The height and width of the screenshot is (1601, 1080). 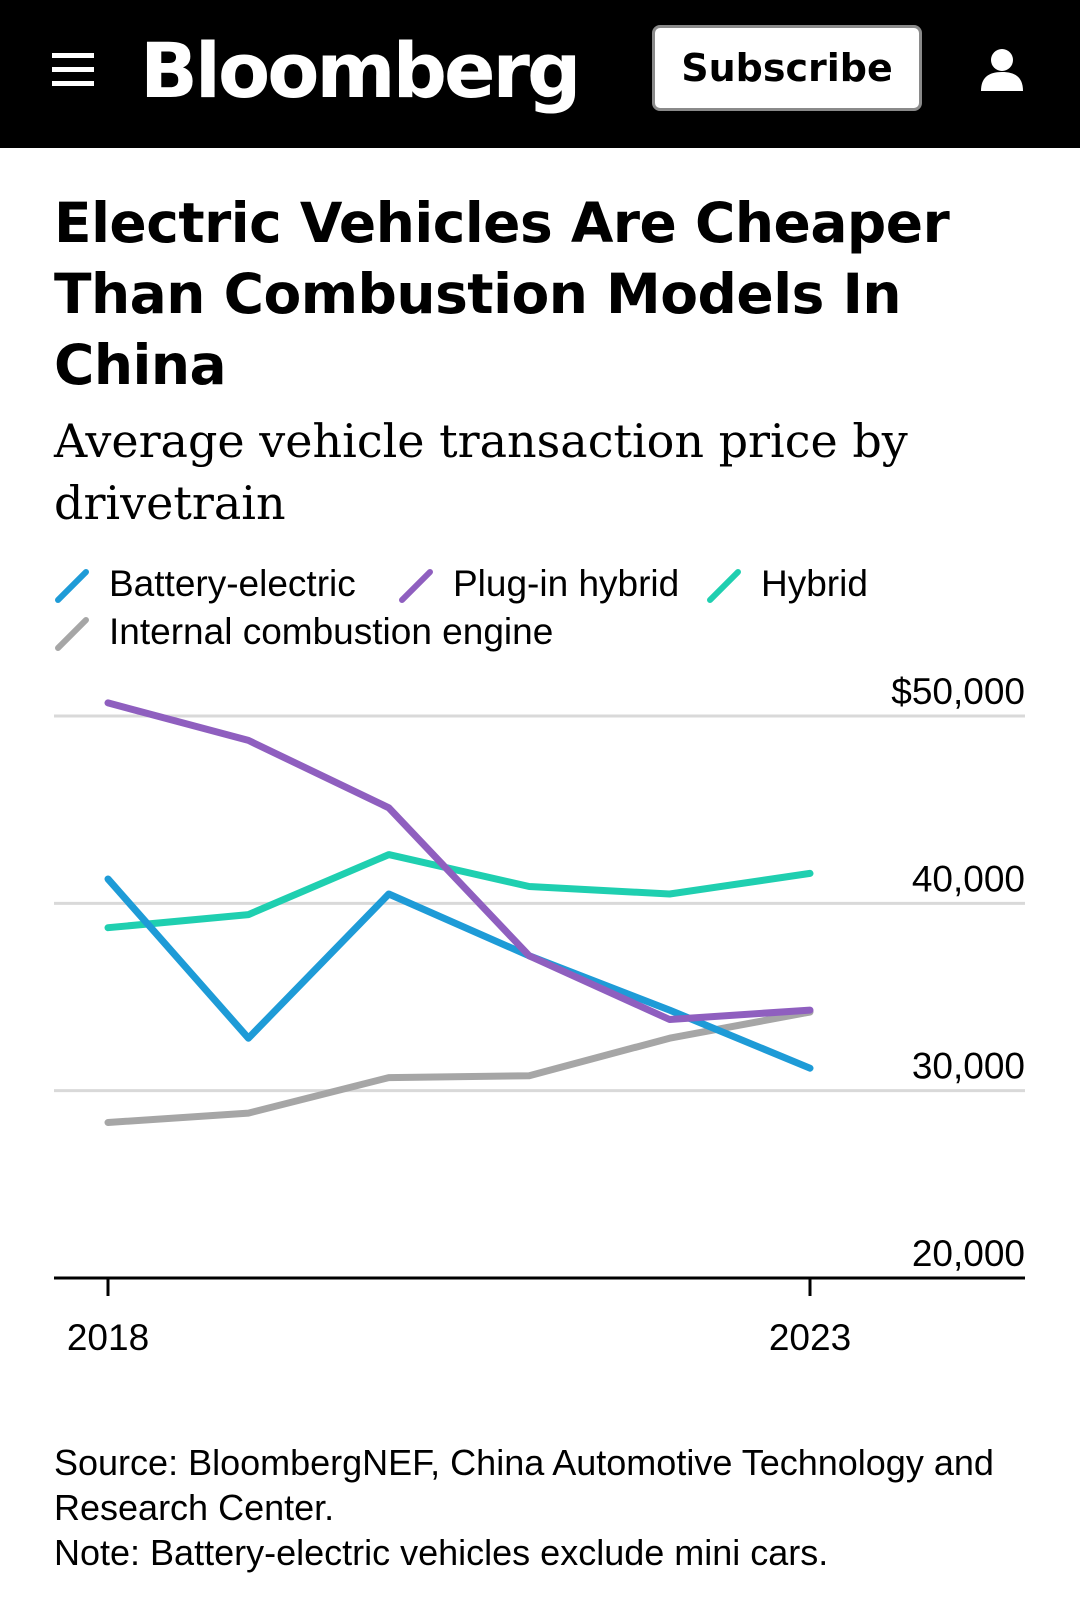 I want to click on legend-label: Internal combustion engine, so click(x=331, y=631).